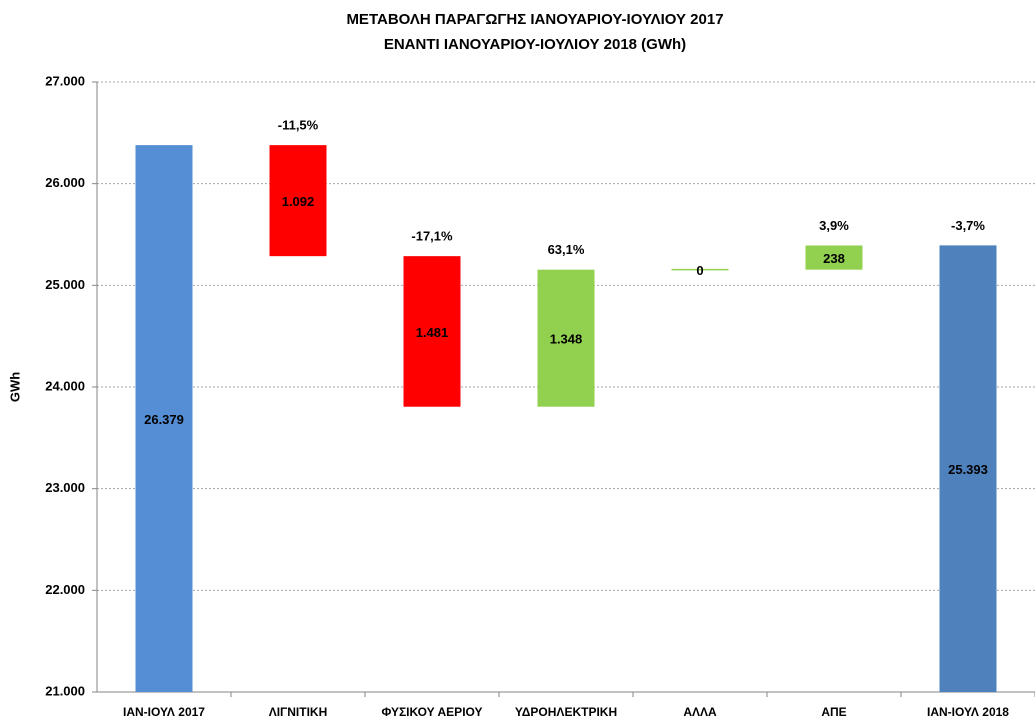 The image size is (1035, 720). What do you see at coordinates (65, 284) in the screenshot?
I see `y-tick-label: 25.000` at bounding box center [65, 284].